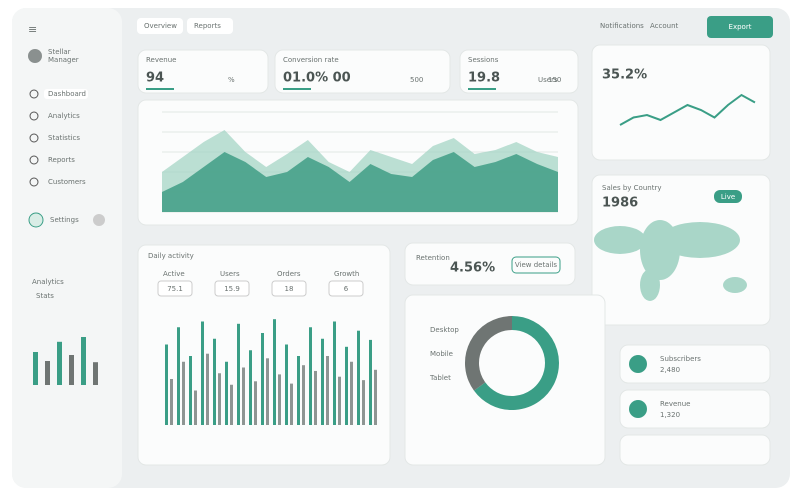 Image resolution: width=802 pixels, height=498 pixels. Describe the element at coordinates (64, 220) in the screenshot. I see `label: Settings` at that location.